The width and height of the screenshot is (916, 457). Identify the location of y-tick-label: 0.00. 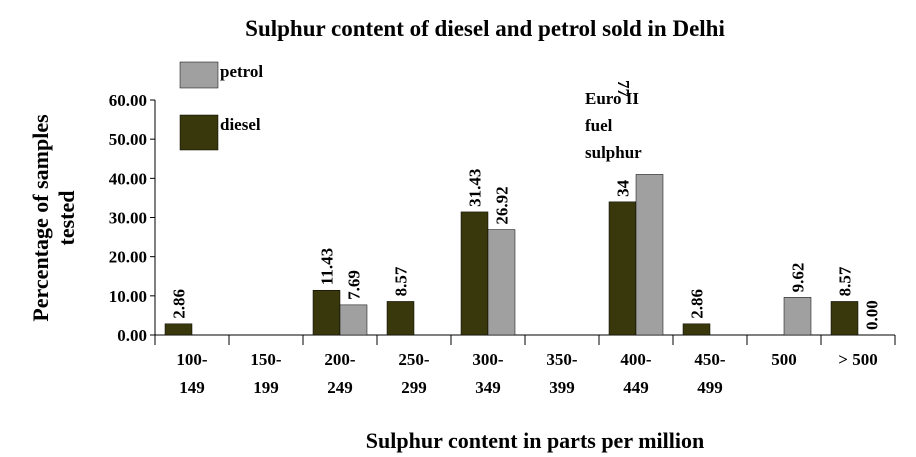
(132, 335).